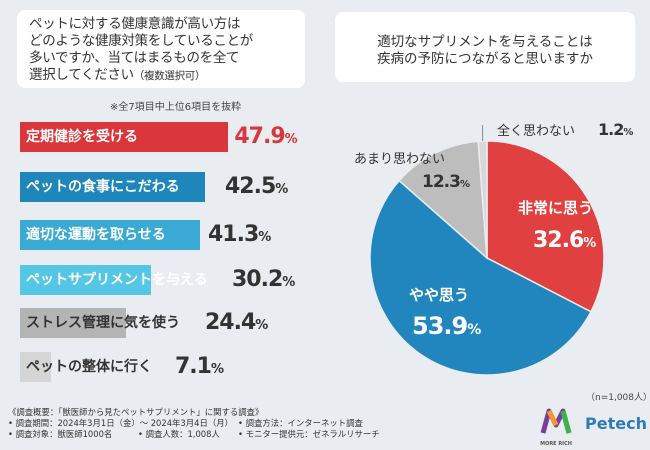 The image size is (650, 450). I want to click on pie-value-label: 32.6%, so click(564, 240).